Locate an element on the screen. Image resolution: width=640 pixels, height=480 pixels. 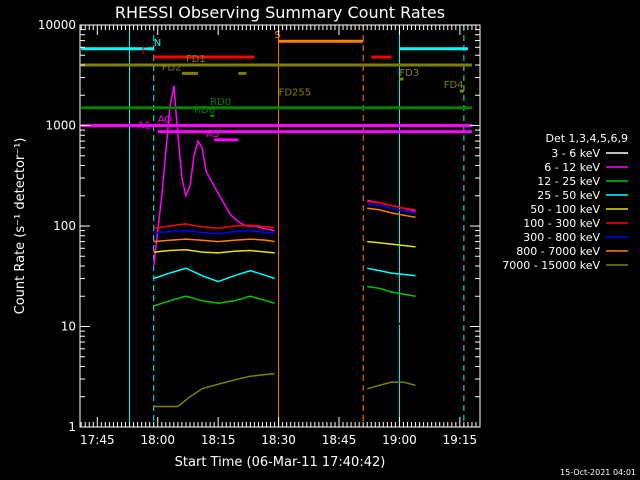
flag-label-12: A3 is located at coordinates (212, 134).